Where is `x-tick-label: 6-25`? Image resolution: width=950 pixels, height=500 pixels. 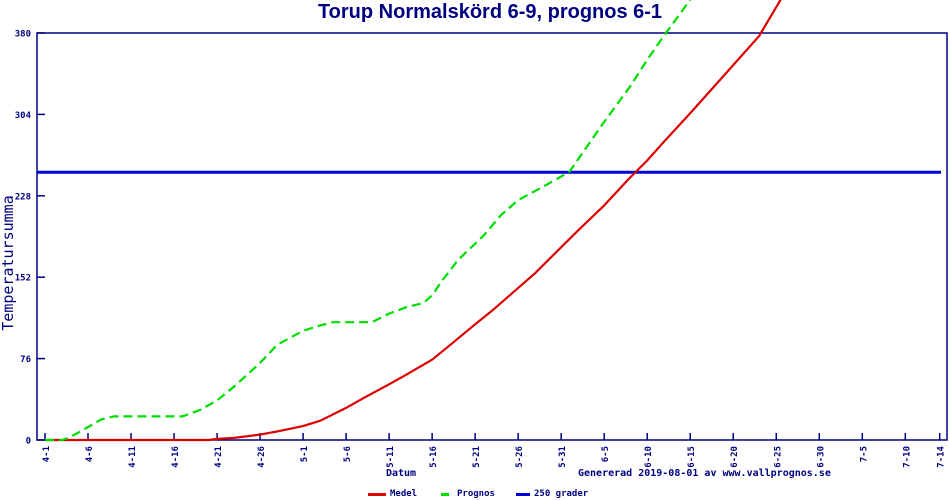
x-tick-label: 6-25 is located at coordinates (778, 457).